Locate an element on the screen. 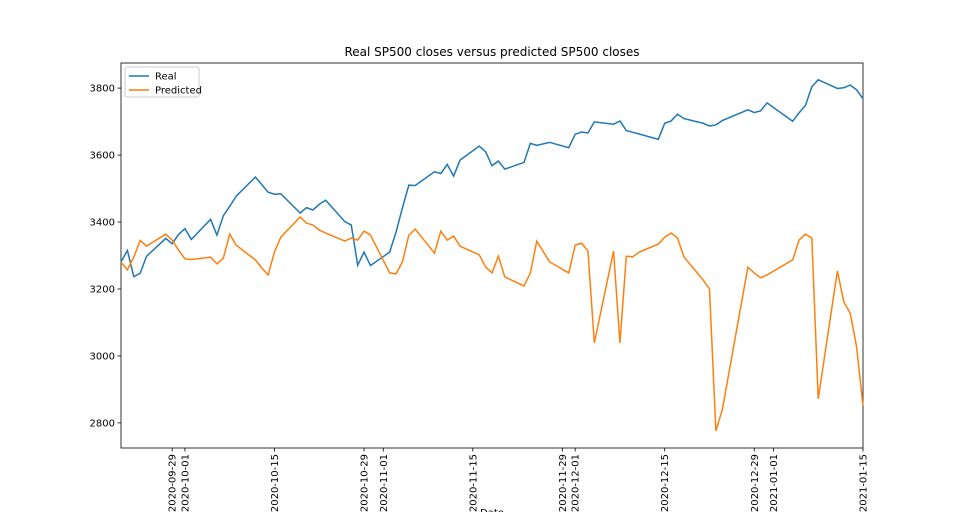 The height and width of the screenshot is (512, 960). x-tick-label: 2020-09-29 is located at coordinates (173, 483).